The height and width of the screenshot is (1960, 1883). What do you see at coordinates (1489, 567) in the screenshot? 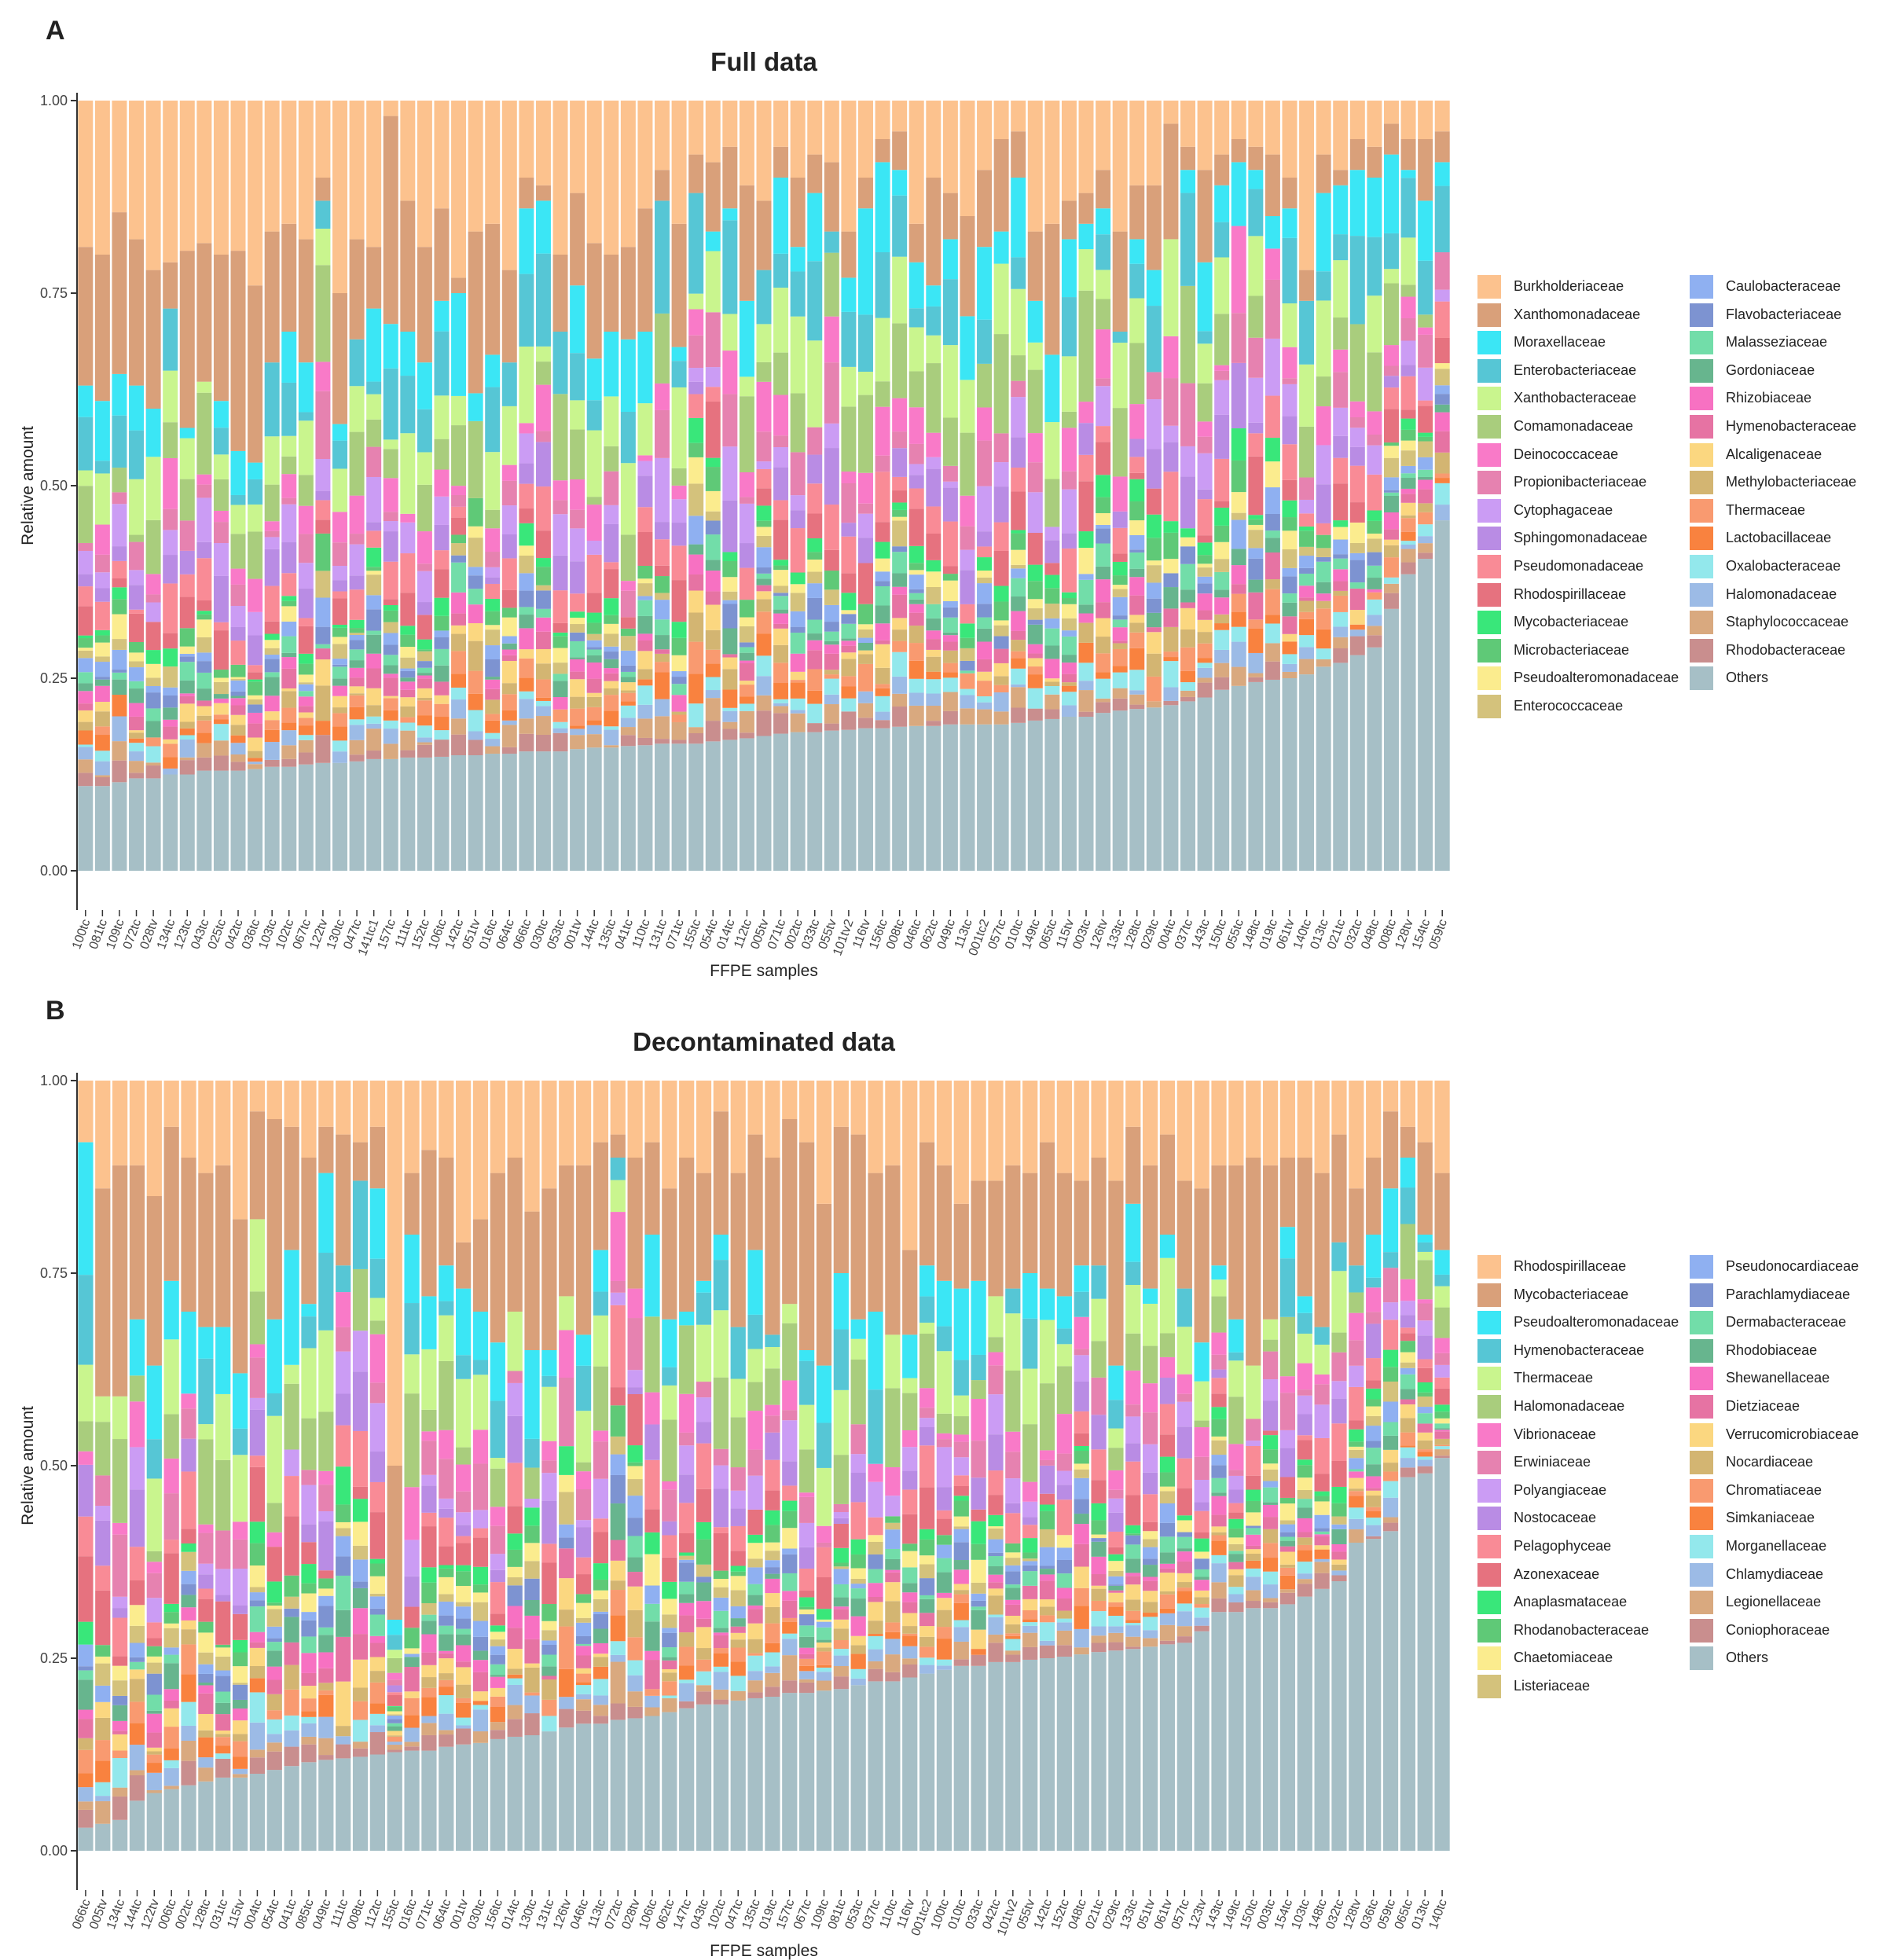
I see `legend-swatch` at bounding box center [1489, 567].